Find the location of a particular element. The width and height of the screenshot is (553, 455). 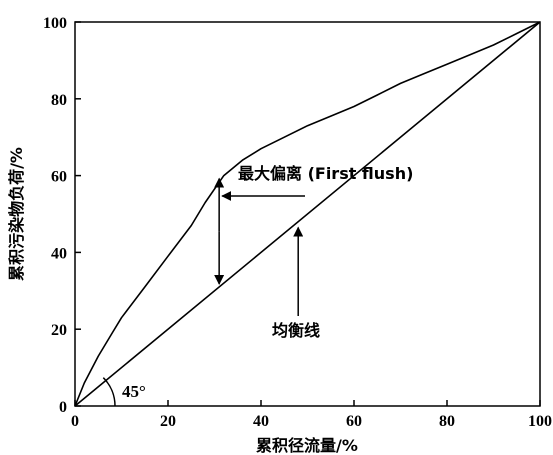

x-axis-label: 累积径流量/% is located at coordinates (307, 445).